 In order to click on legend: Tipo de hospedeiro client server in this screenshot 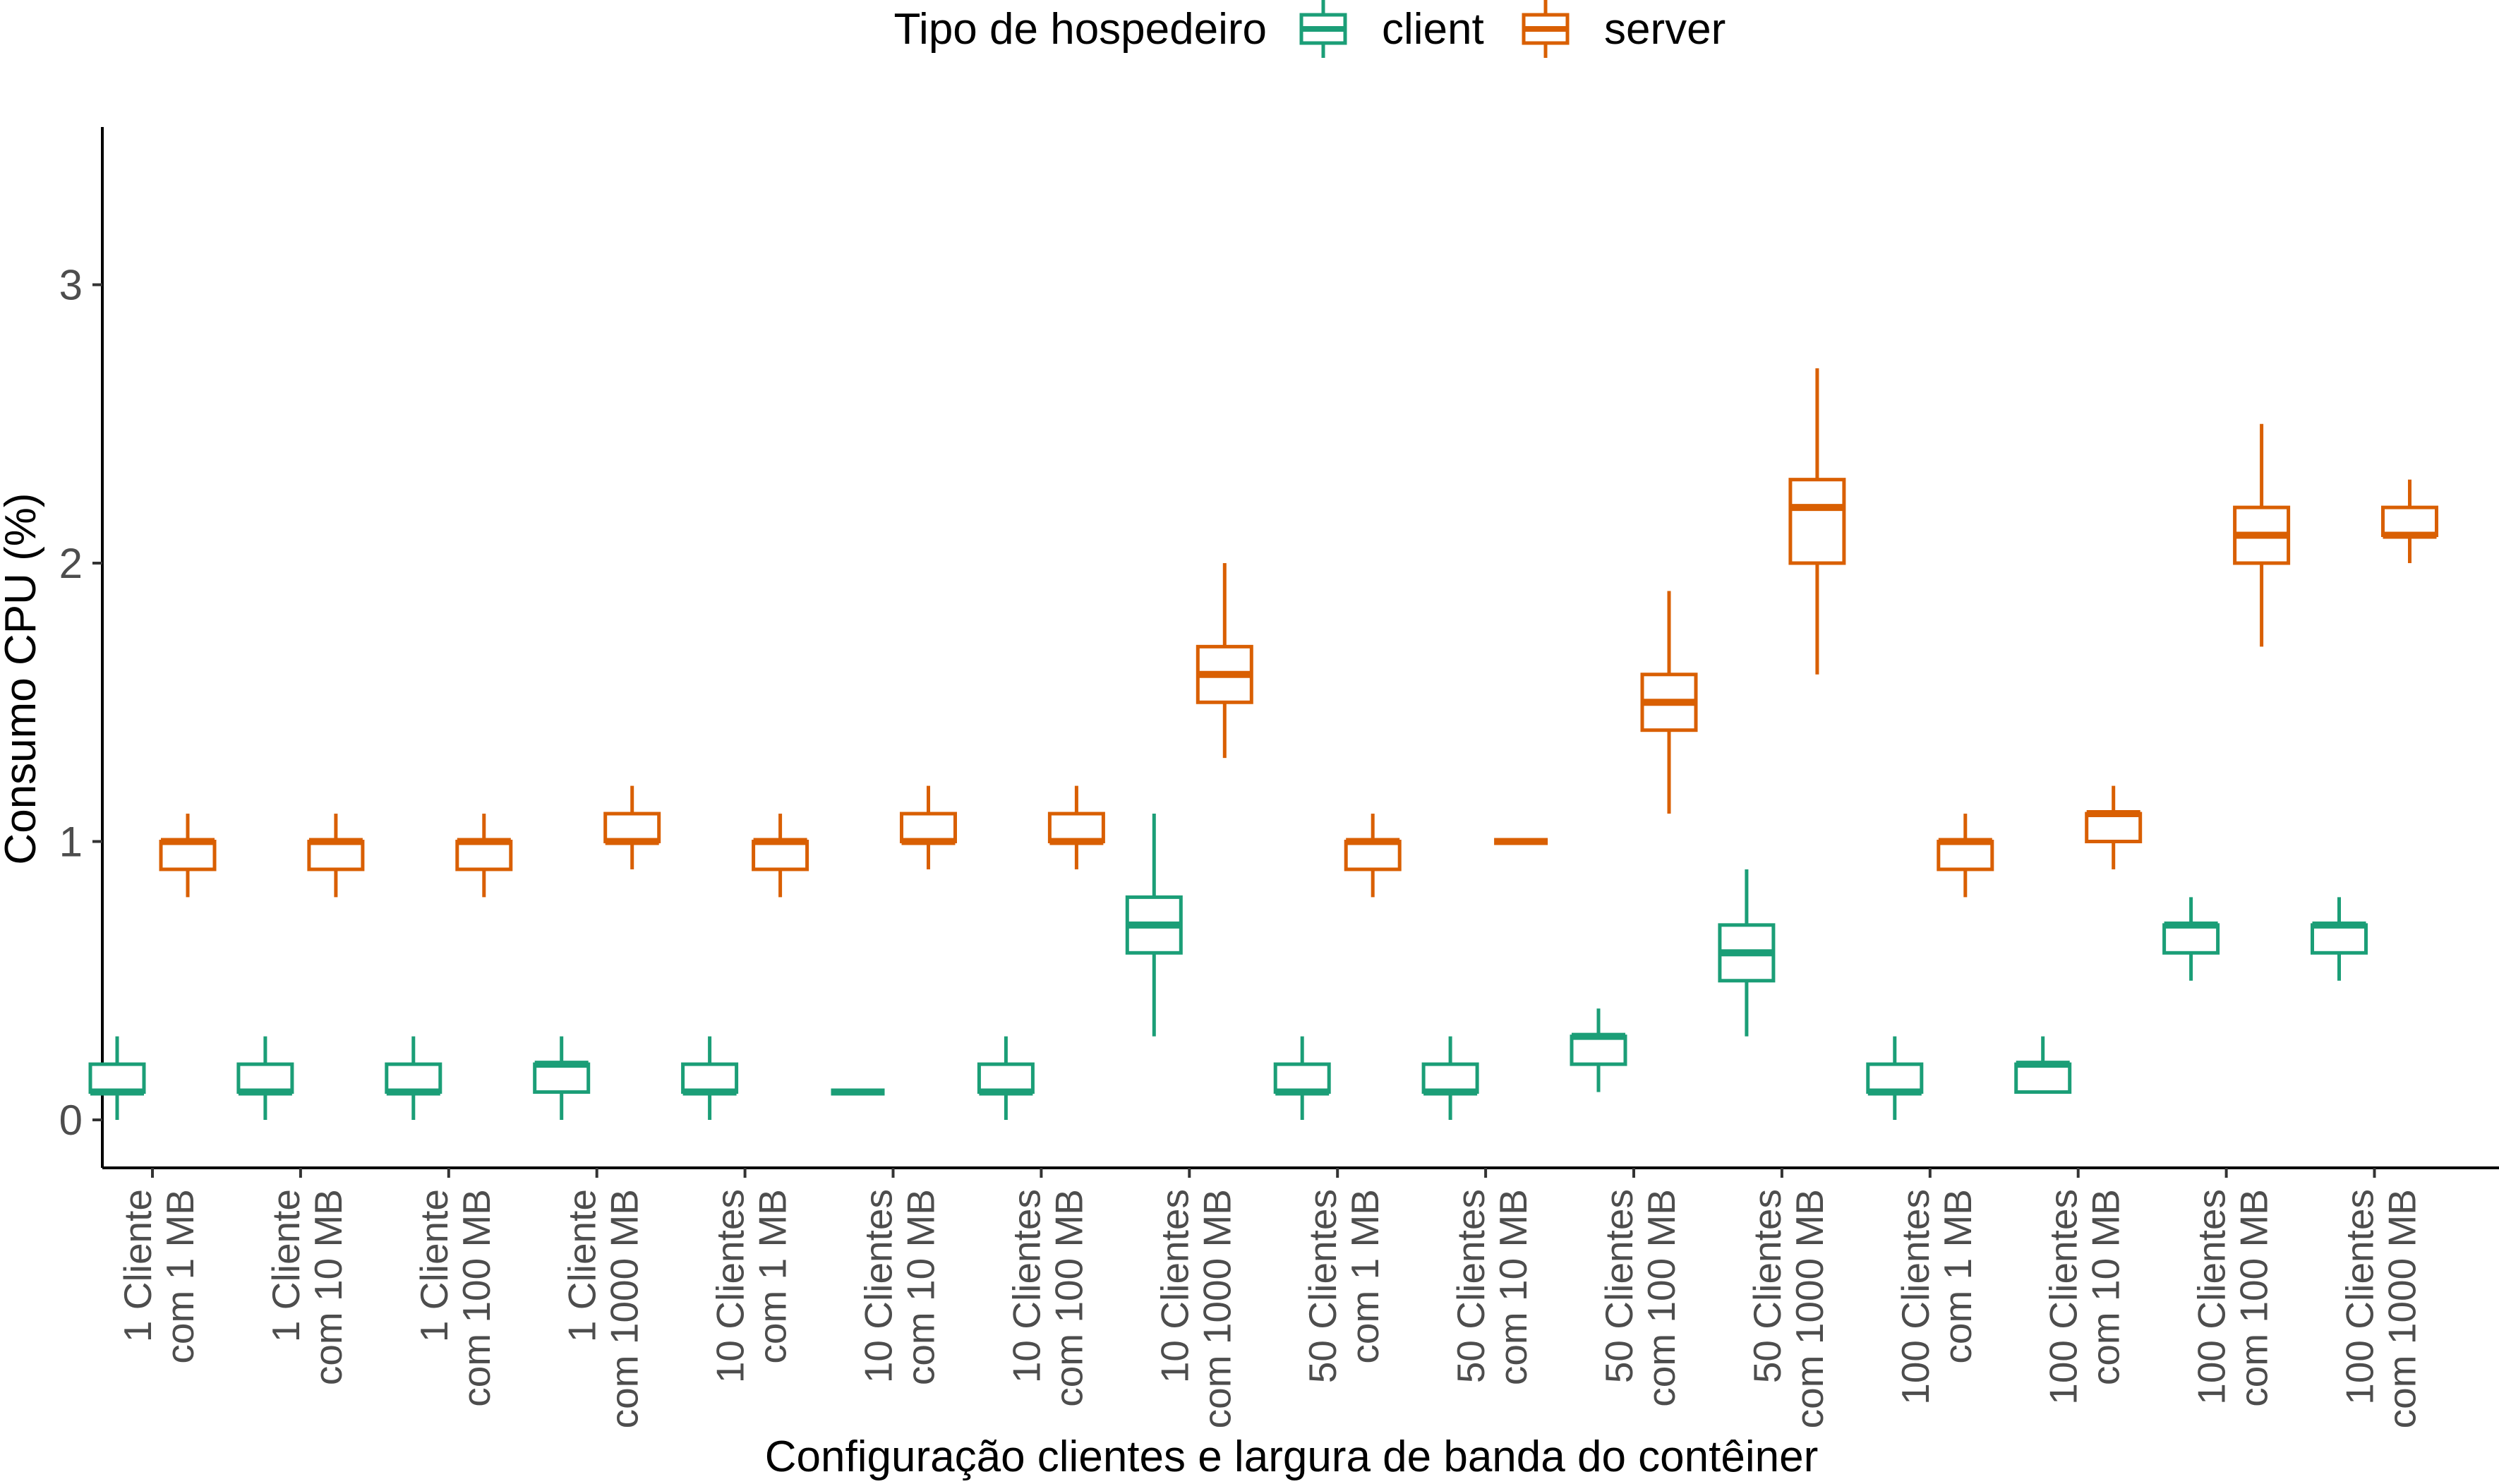, I will do `click(1309, 29)`.